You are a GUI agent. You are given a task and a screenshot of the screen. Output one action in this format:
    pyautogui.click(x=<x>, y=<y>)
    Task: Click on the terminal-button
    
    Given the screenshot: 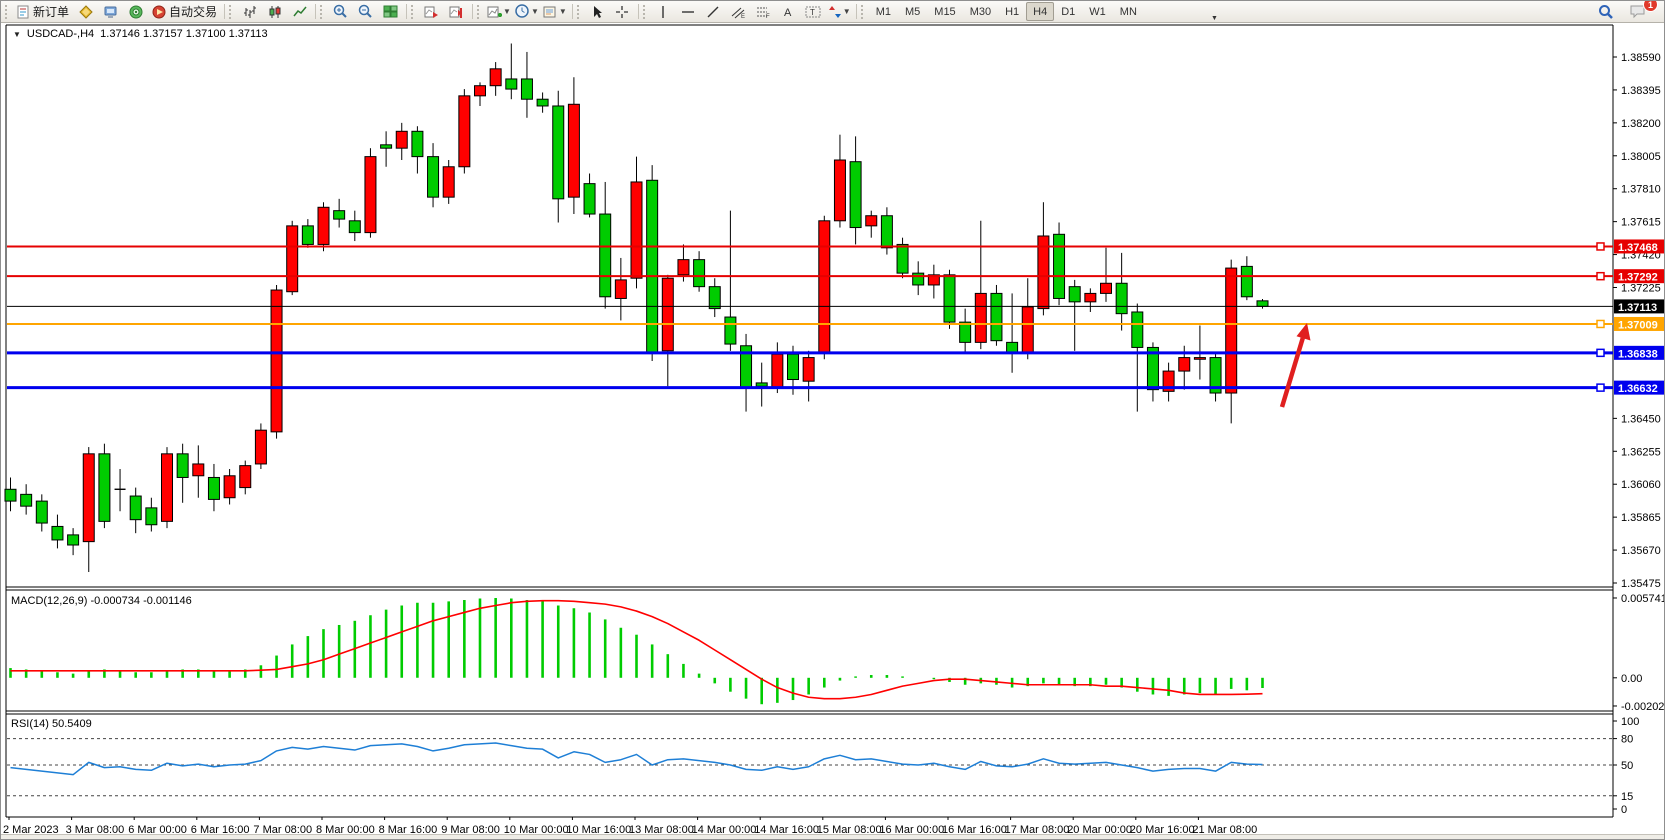 What is the action you would take?
    pyautogui.click(x=110, y=11)
    